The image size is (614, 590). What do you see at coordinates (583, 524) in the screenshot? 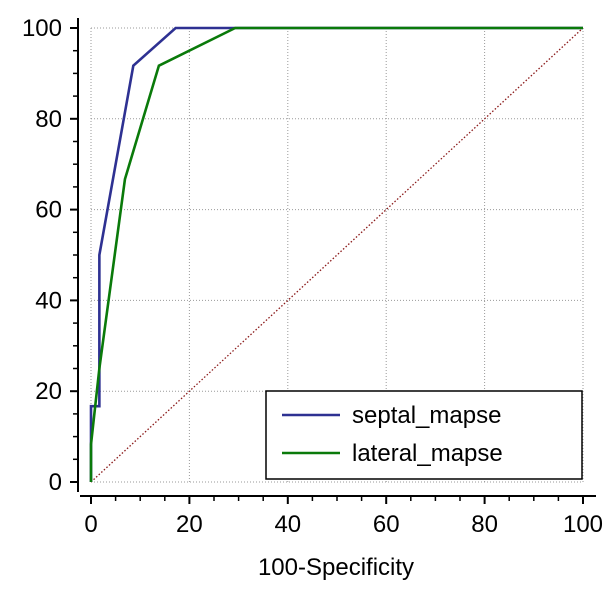
I see `x-tick-label: 100` at bounding box center [583, 524].